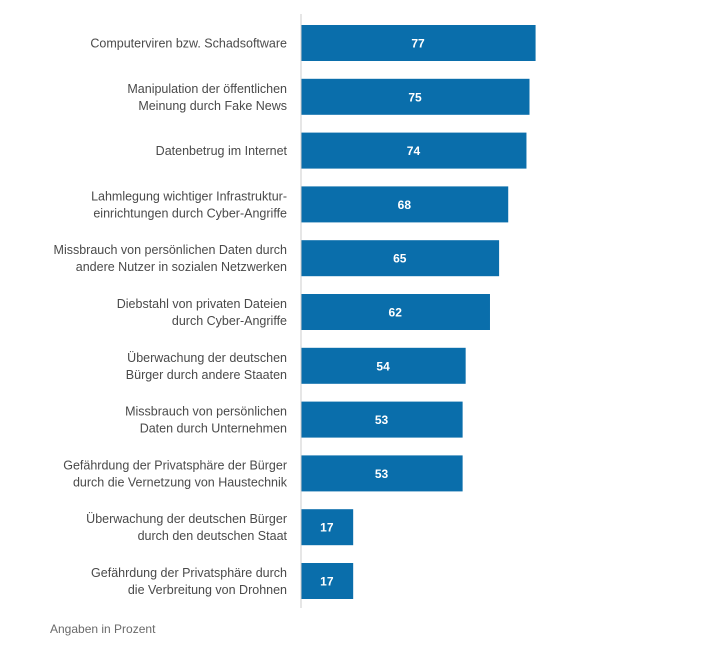 The image size is (710, 652). I want to click on category-label-line: einrichtungen durch Cyber-Angriffe, so click(190, 213).